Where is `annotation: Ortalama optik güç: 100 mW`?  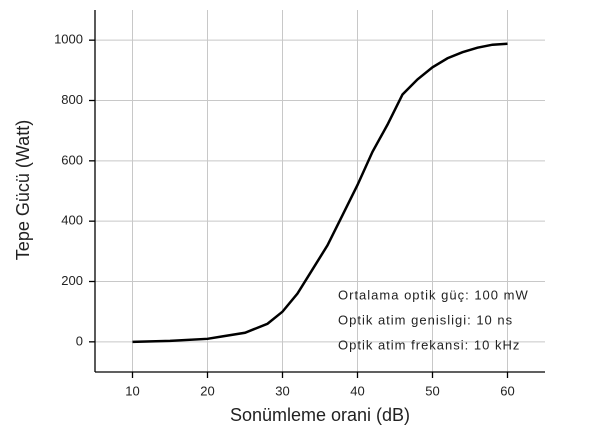
annotation: Ortalama optik güç: 100 mW is located at coordinates (433, 294).